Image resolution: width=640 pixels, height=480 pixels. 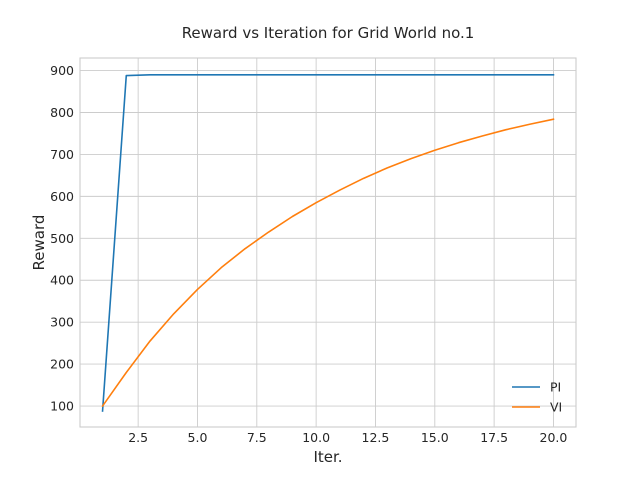 I want to click on x-tick-label-2: 7.5, so click(x=257, y=437).